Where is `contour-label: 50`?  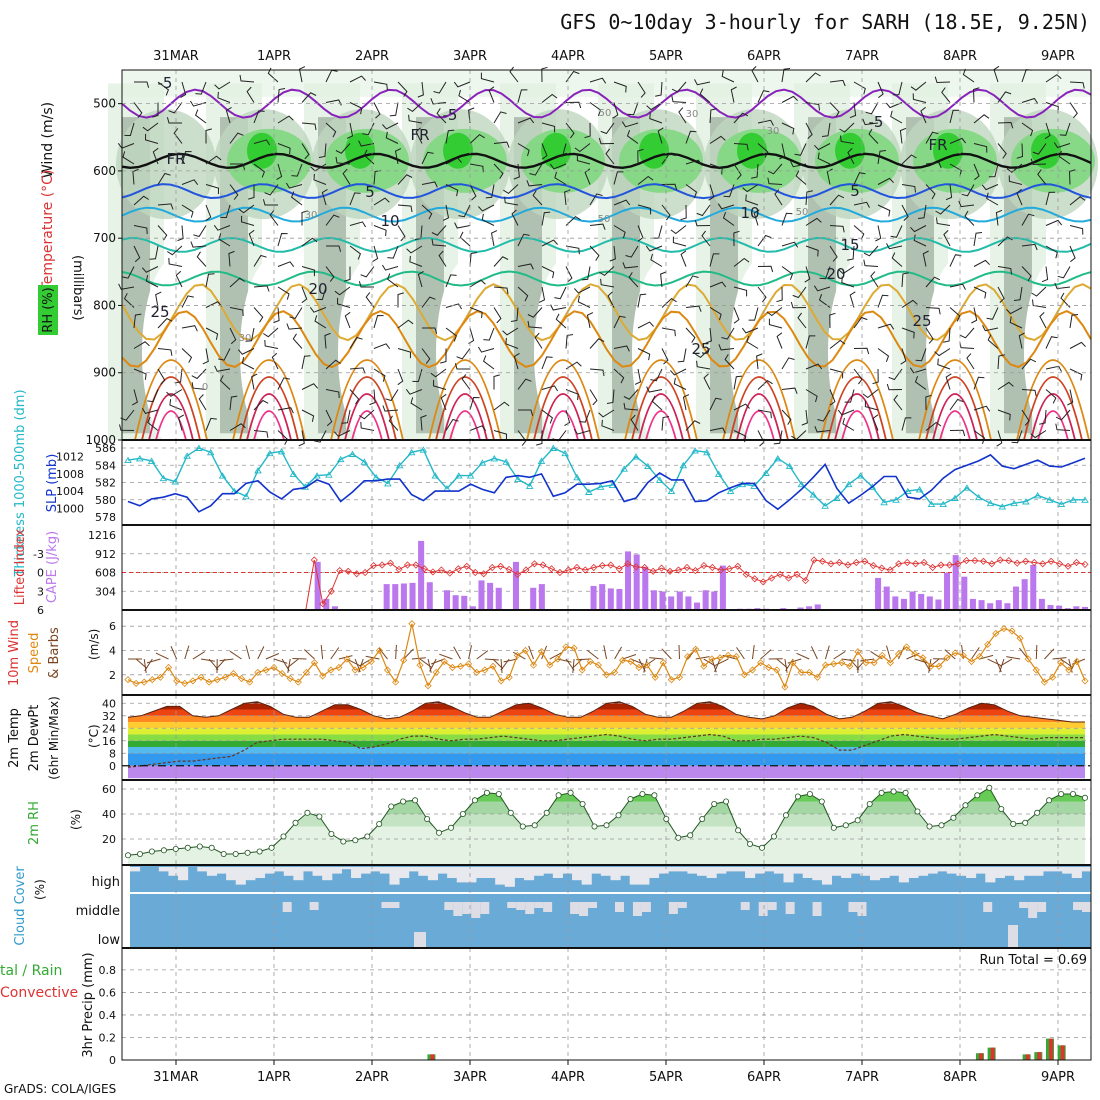 contour-label: 50 is located at coordinates (604, 219).